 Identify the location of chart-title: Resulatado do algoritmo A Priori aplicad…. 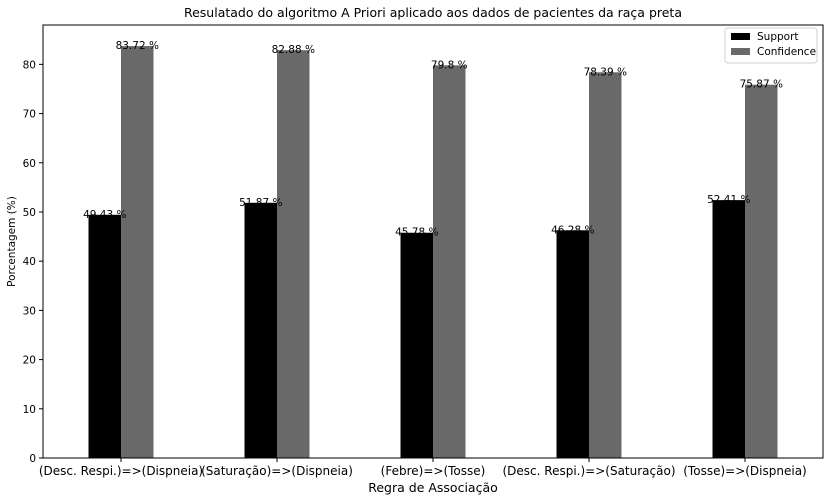
(433, 12).